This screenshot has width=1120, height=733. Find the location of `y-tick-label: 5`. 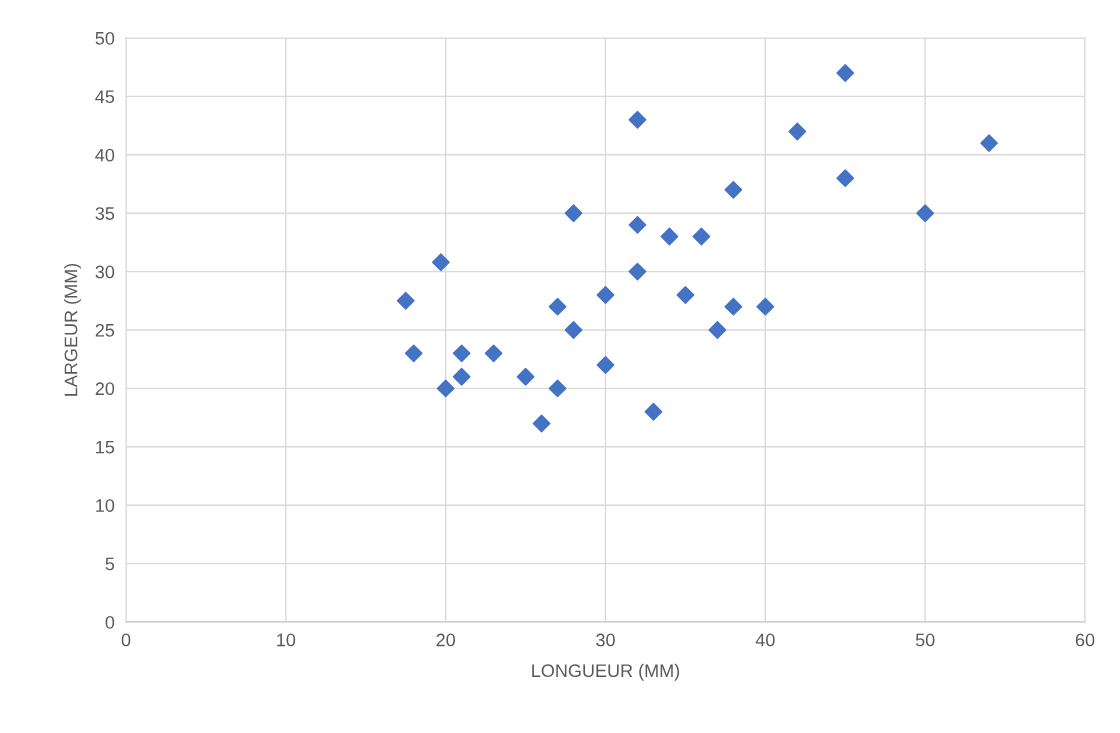

y-tick-label: 5 is located at coordinates (110, 564).